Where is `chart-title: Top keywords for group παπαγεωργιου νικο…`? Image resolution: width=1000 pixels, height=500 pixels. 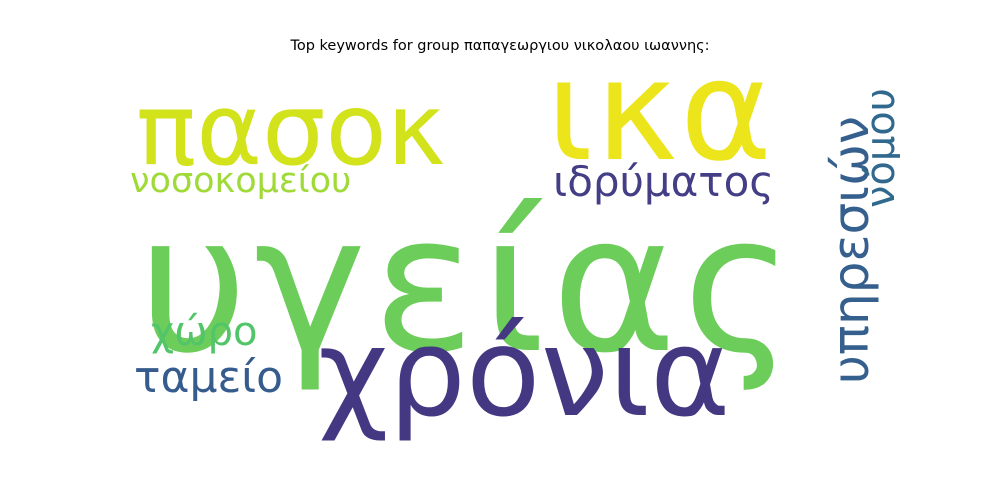
chart-title: Top keywords for group παπαγεωργιου νικο… is located at coordinates (500, 46).